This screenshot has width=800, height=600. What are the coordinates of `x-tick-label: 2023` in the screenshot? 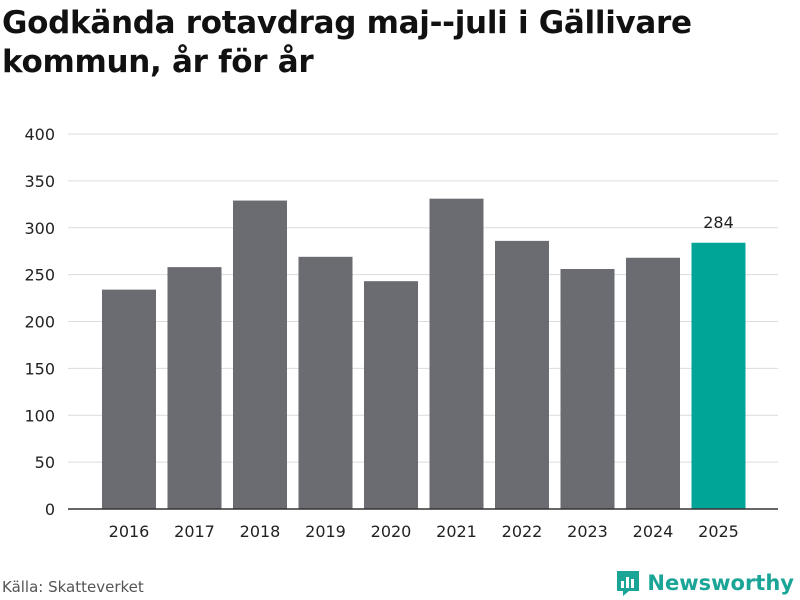 It's located at (587, 531).